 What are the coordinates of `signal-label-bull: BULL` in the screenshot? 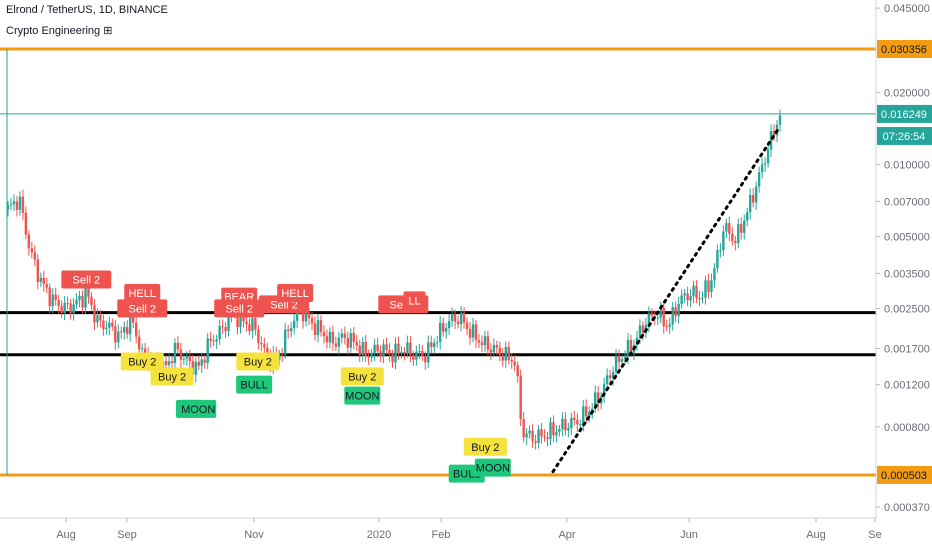 It's located at (254, 384).